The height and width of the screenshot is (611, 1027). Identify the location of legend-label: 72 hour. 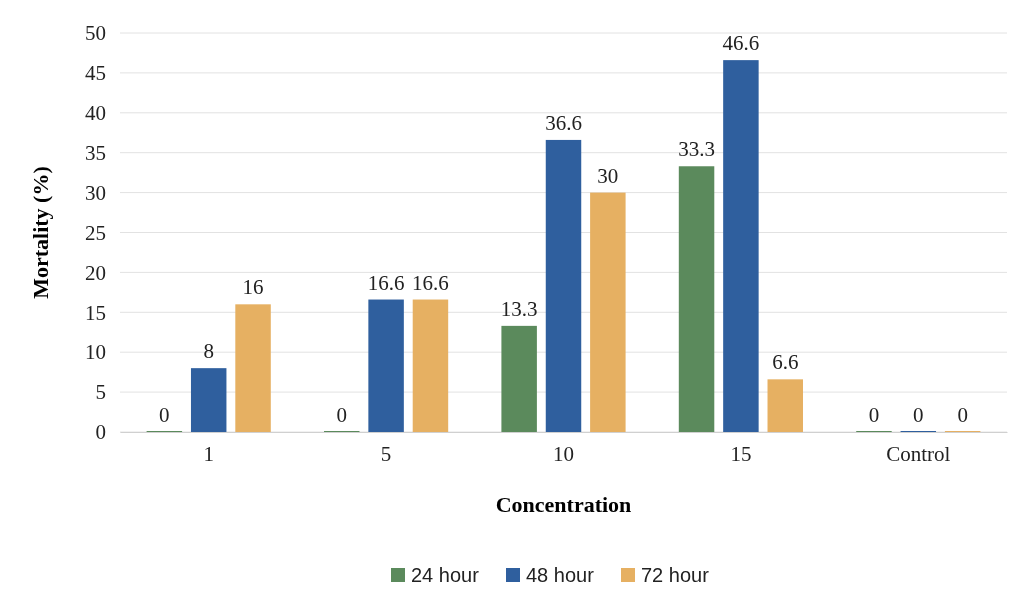
(675, 575).